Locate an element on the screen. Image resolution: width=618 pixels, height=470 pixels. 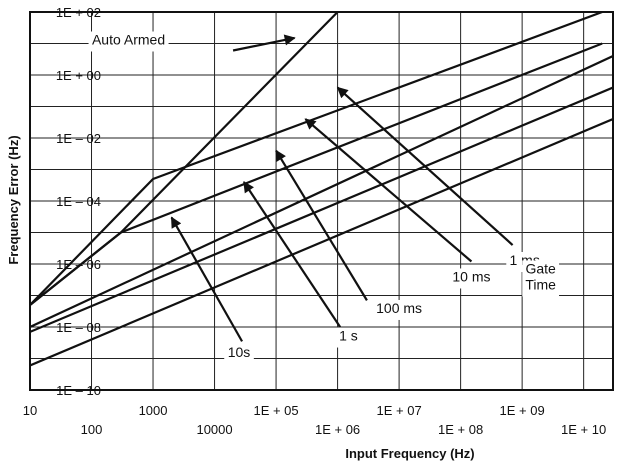
y-tick-label: 1E – 10 is located at coordinates (78, 390).